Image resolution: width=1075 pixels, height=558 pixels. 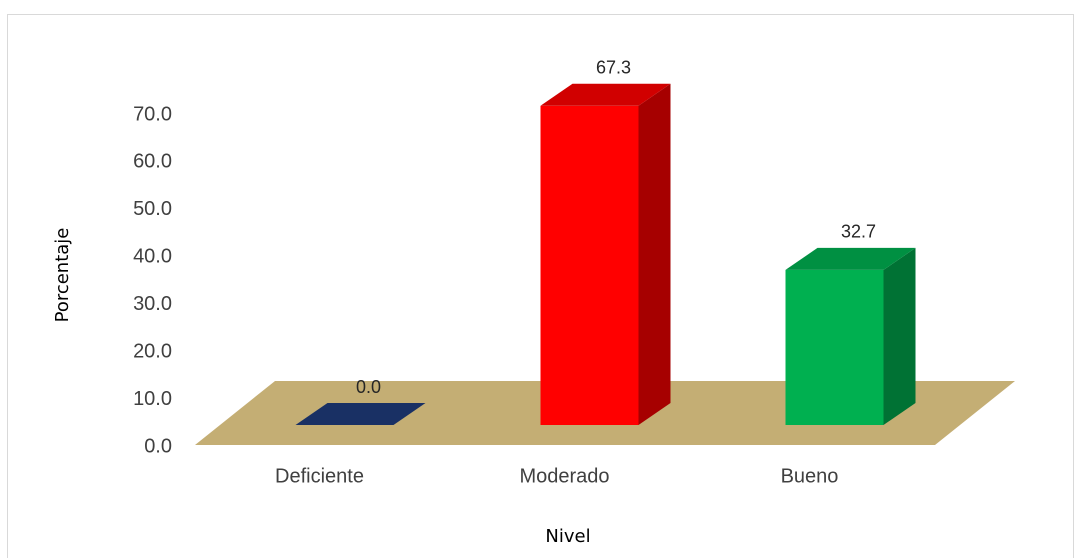 I want to click on y-tick-label: 10.0, so click(x=152, y=399).